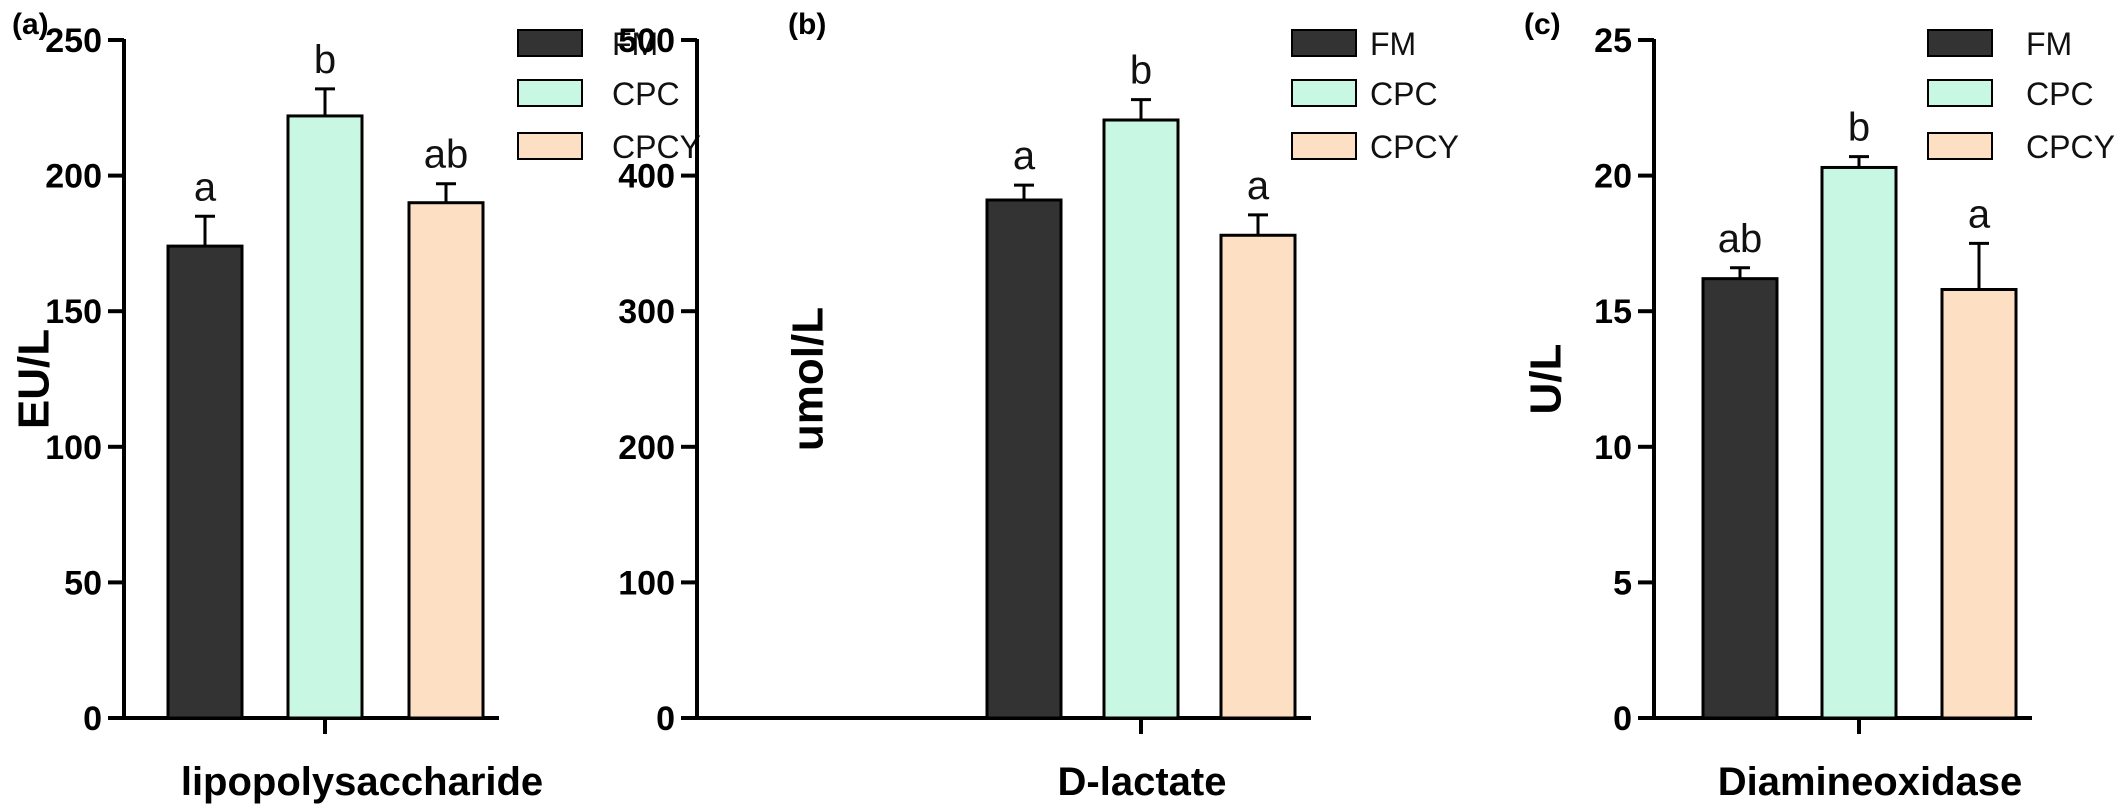  Describe the element at coordinates (1142, 782) in the screenshot. I see `x-axis-label: D-lactate` at that location.